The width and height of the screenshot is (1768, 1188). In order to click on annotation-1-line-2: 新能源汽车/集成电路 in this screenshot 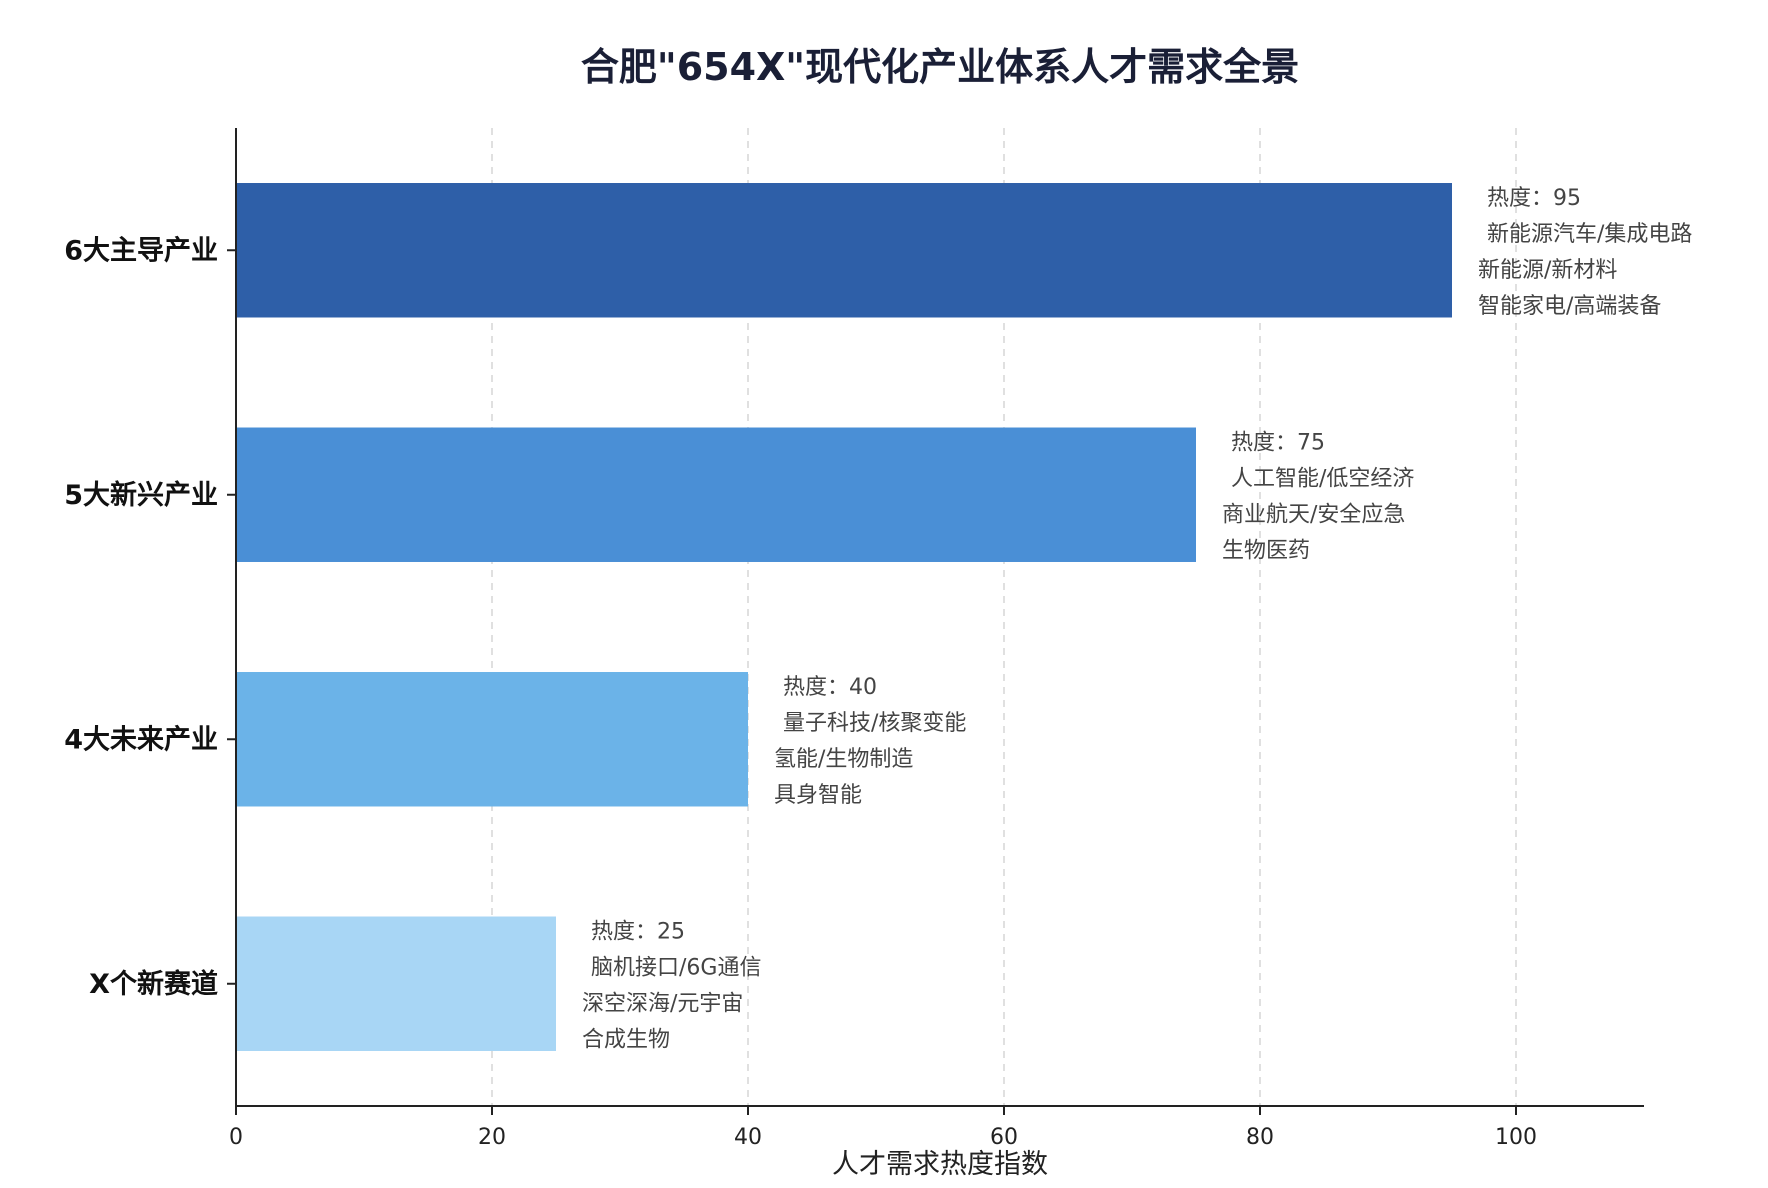, I will do `click(1589, 234)`.